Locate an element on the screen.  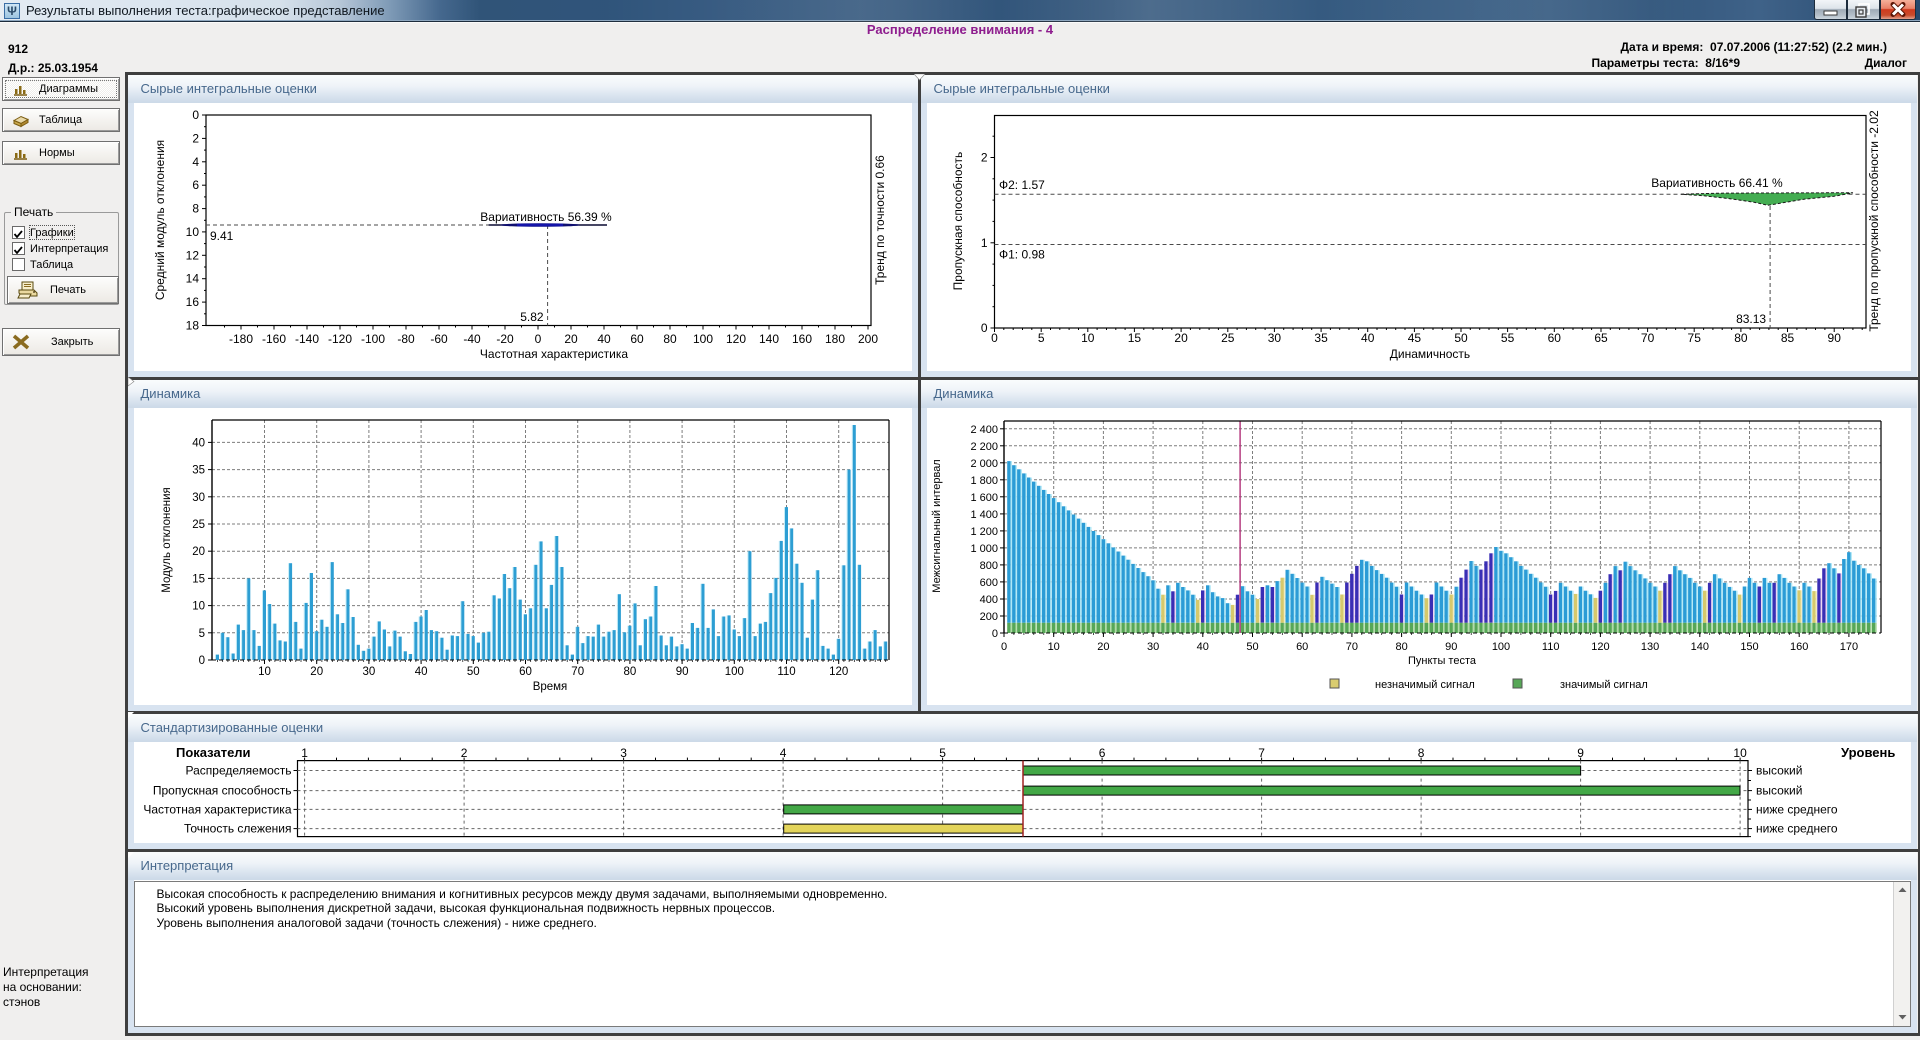
svg-text: 83.13 is located at coordinates (1751, 319).